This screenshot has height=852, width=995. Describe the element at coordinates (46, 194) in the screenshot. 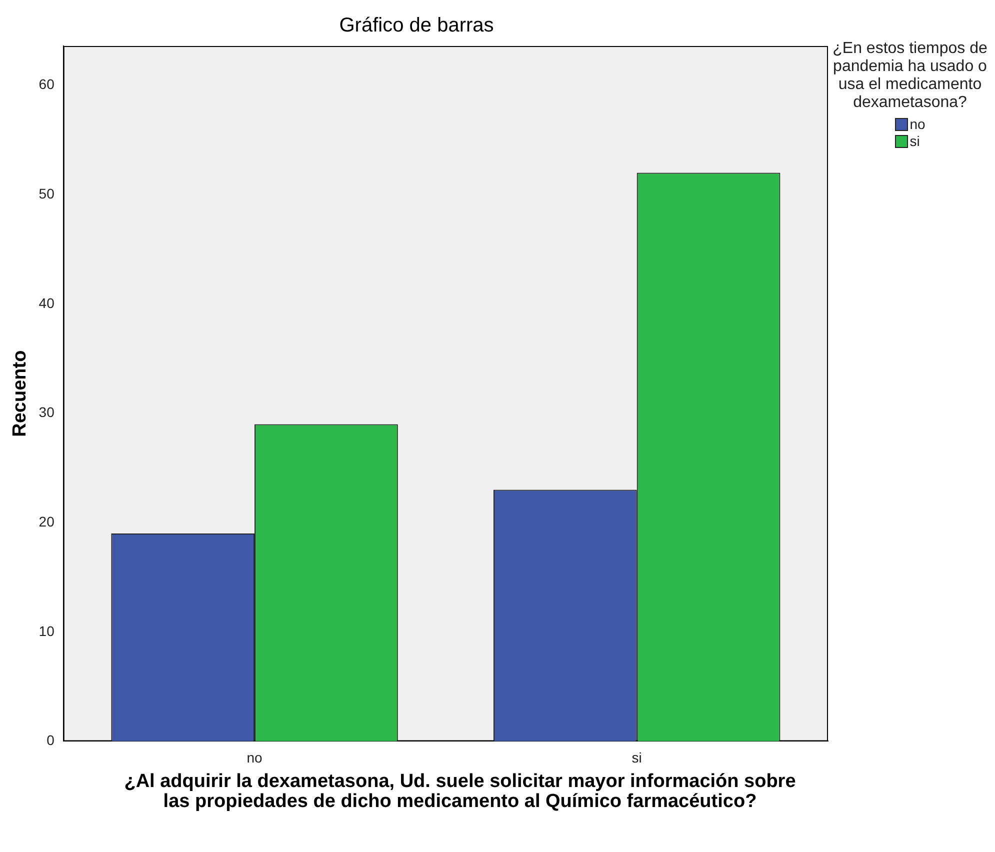

I see `y-tick-label: 50` at that location.